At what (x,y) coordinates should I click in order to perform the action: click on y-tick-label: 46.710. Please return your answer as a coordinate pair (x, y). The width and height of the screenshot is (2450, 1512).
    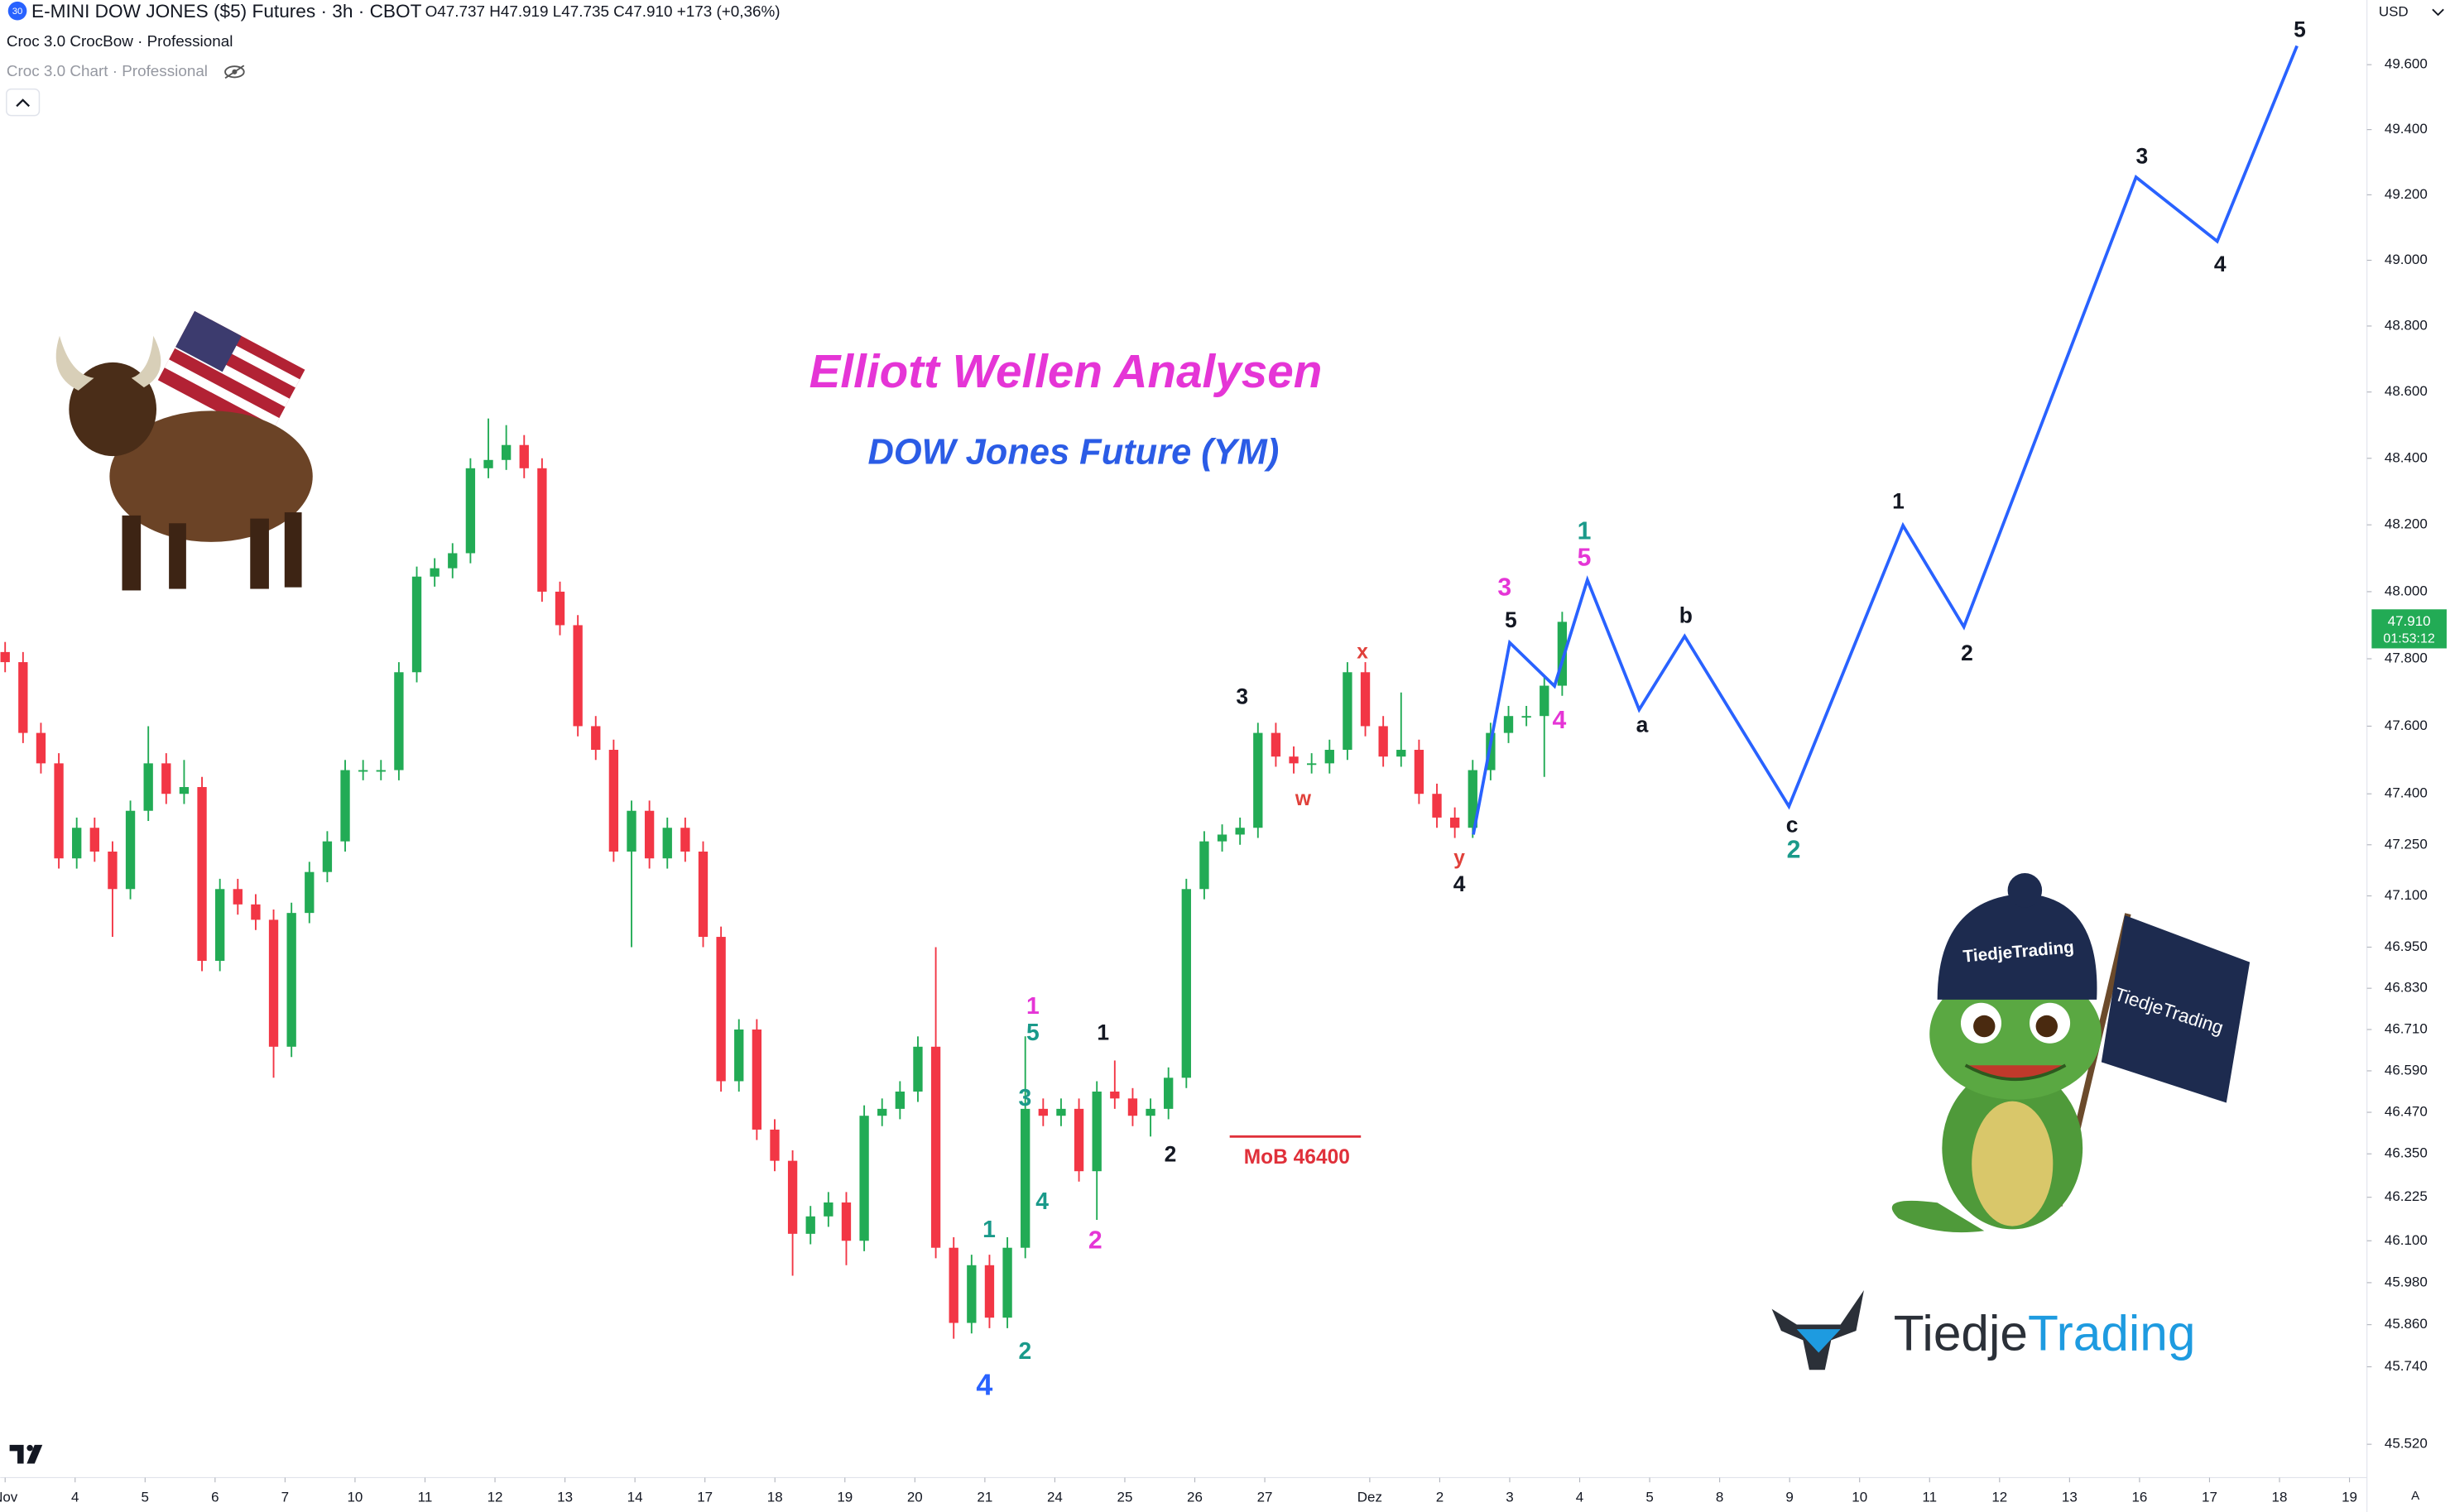
    Looking at the image, I should click on (2407, 1028).